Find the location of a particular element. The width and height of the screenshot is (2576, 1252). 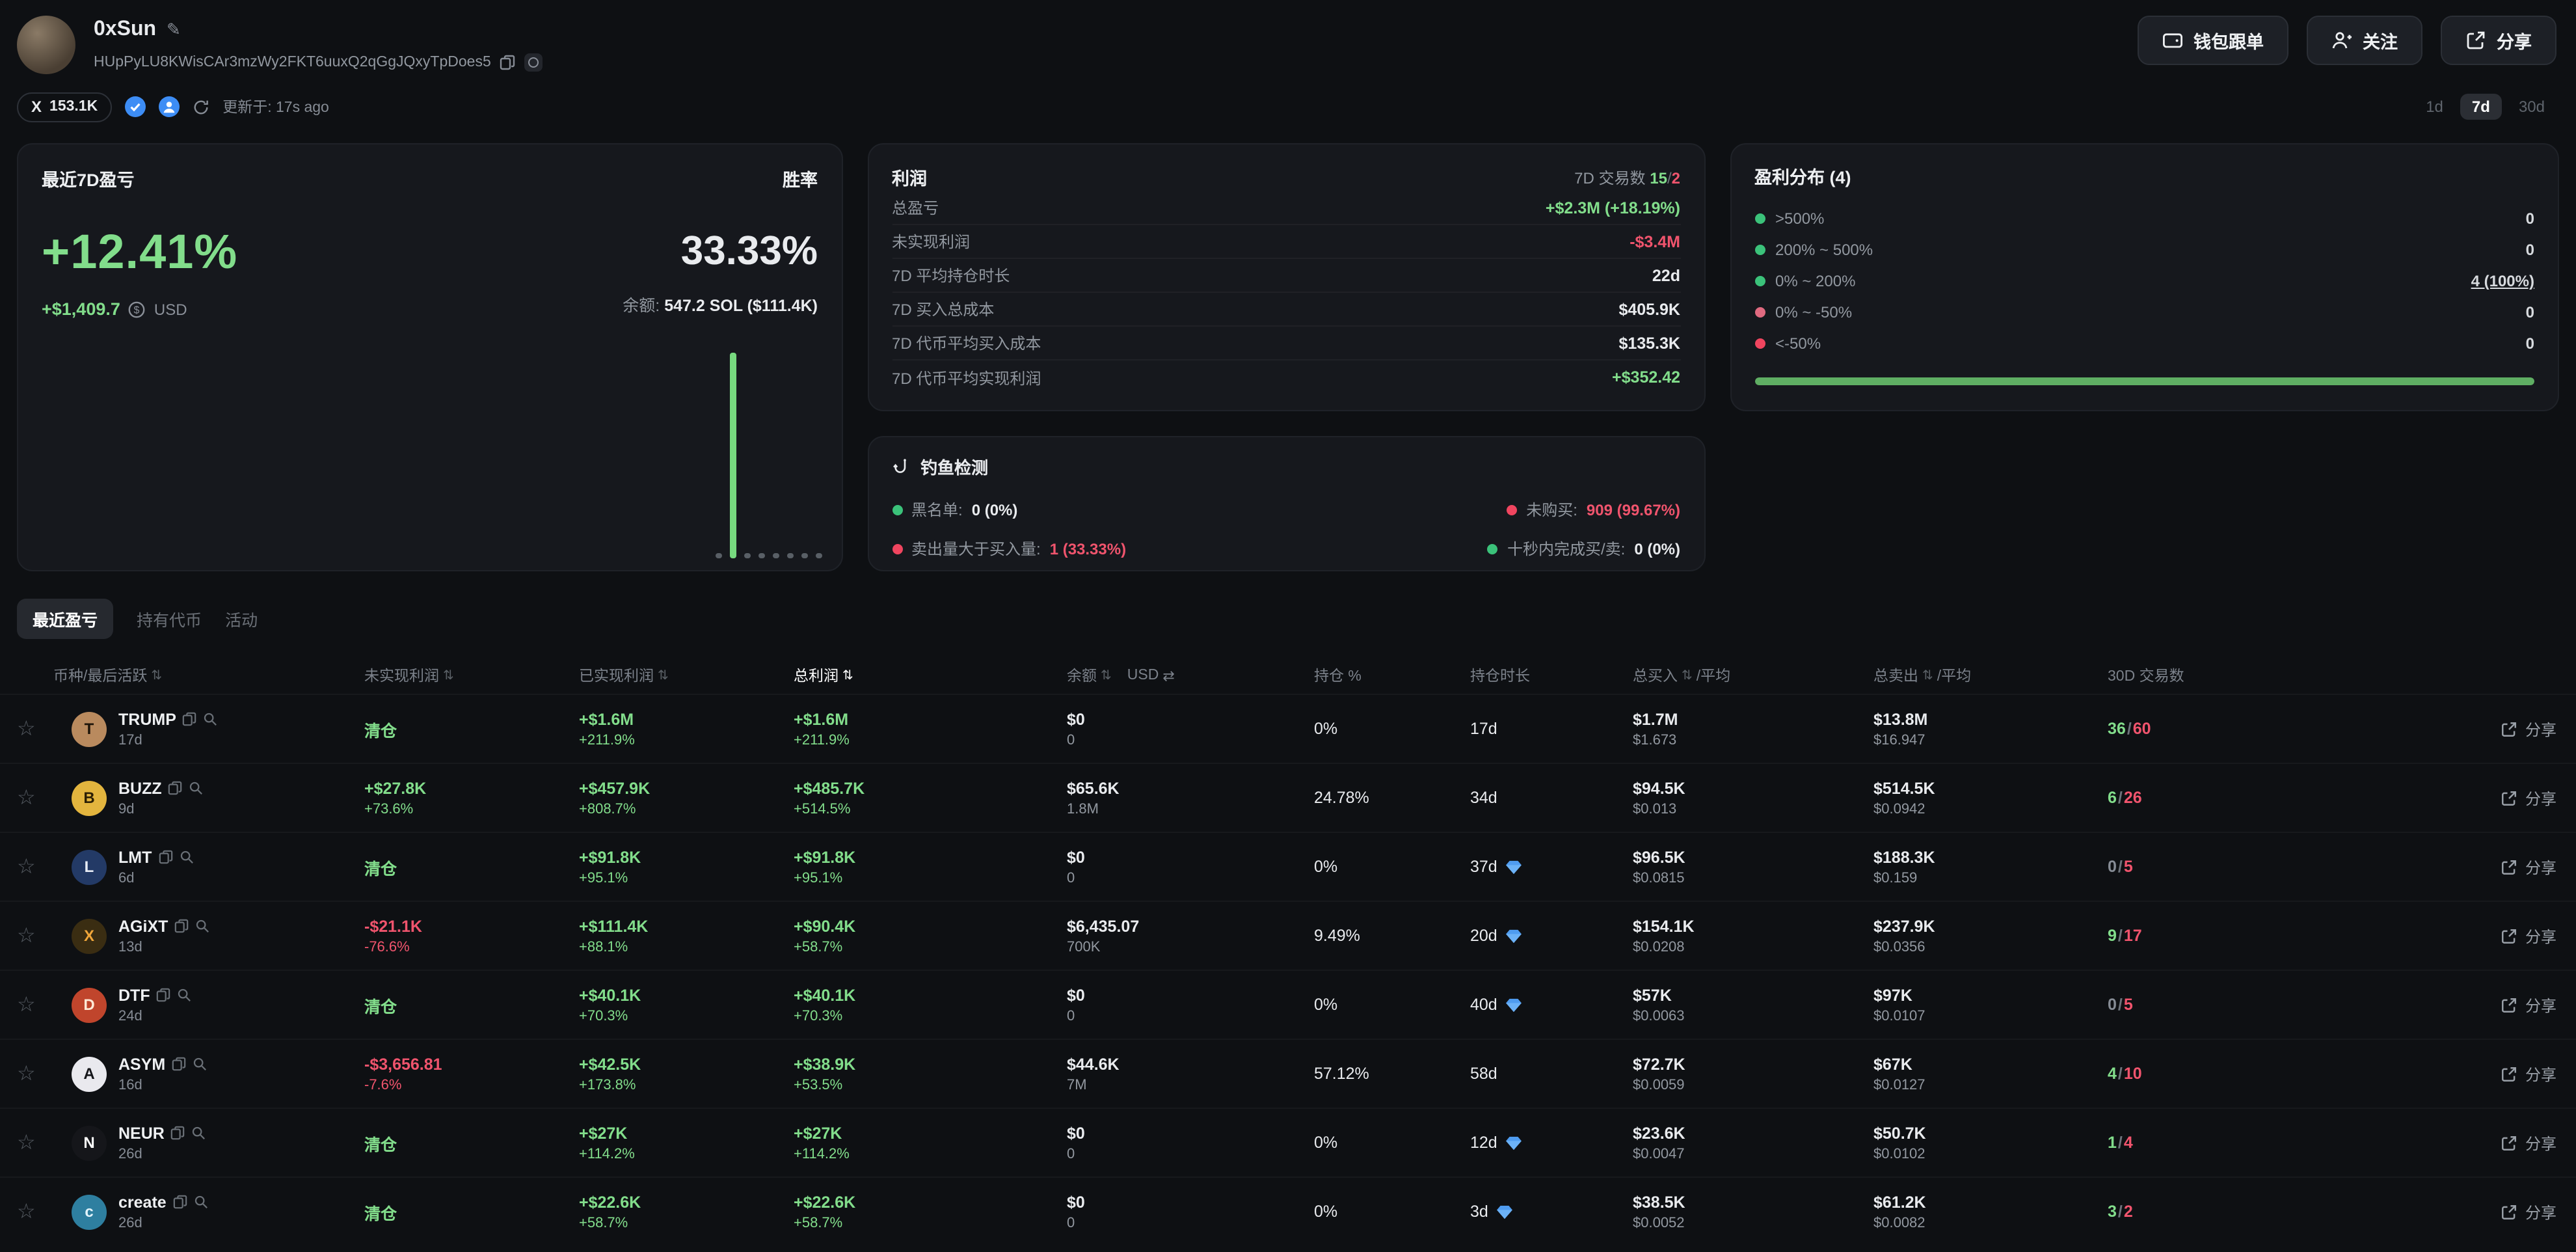

profile-avatar is located at coordinates (46, 45).